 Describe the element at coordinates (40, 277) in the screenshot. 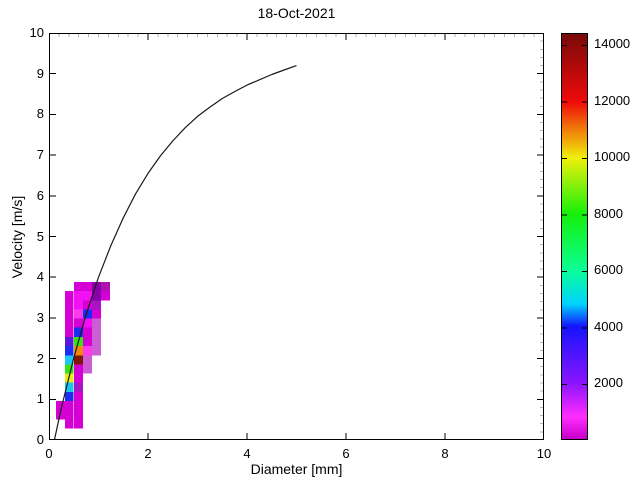

I see `y-tick-label: 4` at that location.